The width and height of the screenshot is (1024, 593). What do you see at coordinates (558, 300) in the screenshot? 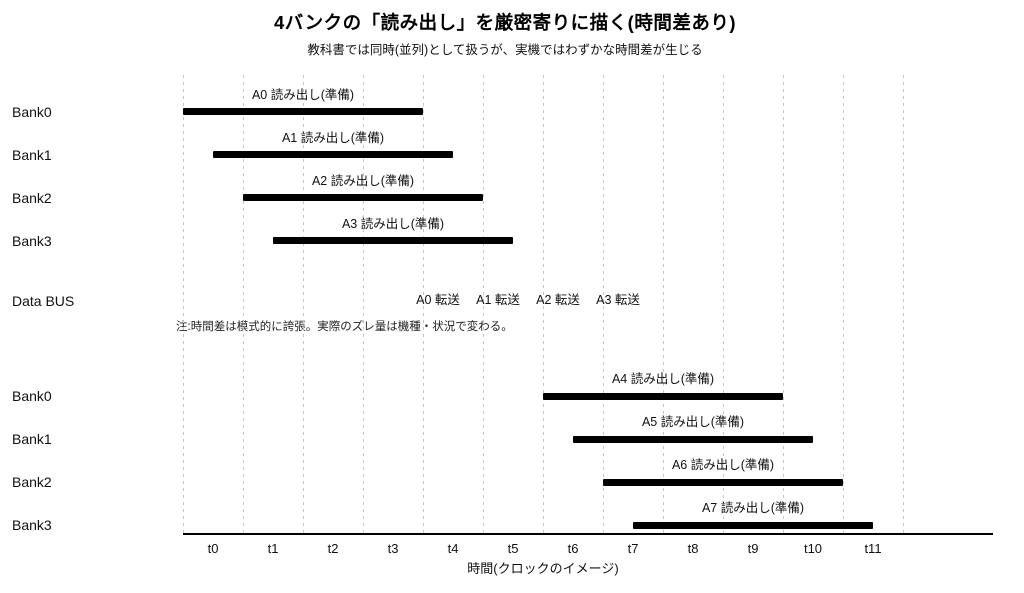
I see `bus-transfer-label: A2 転送` at bounding box center [558, 300].